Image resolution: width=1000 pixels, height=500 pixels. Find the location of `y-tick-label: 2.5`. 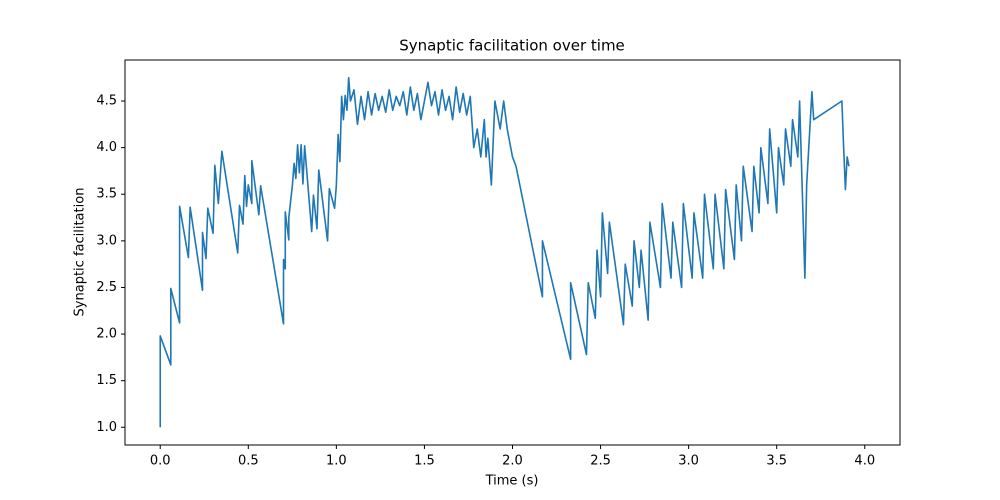

y-tick-label: 2.5 is located at coordinates (106, 287).